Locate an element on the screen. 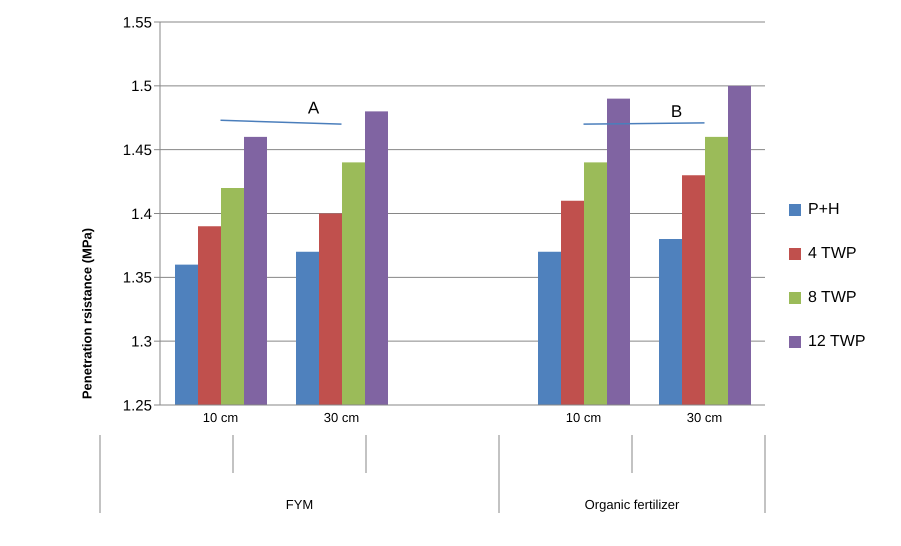 This screenshot has width=901, height=546. legend-label: P+H is located at coordinates (824, 210).